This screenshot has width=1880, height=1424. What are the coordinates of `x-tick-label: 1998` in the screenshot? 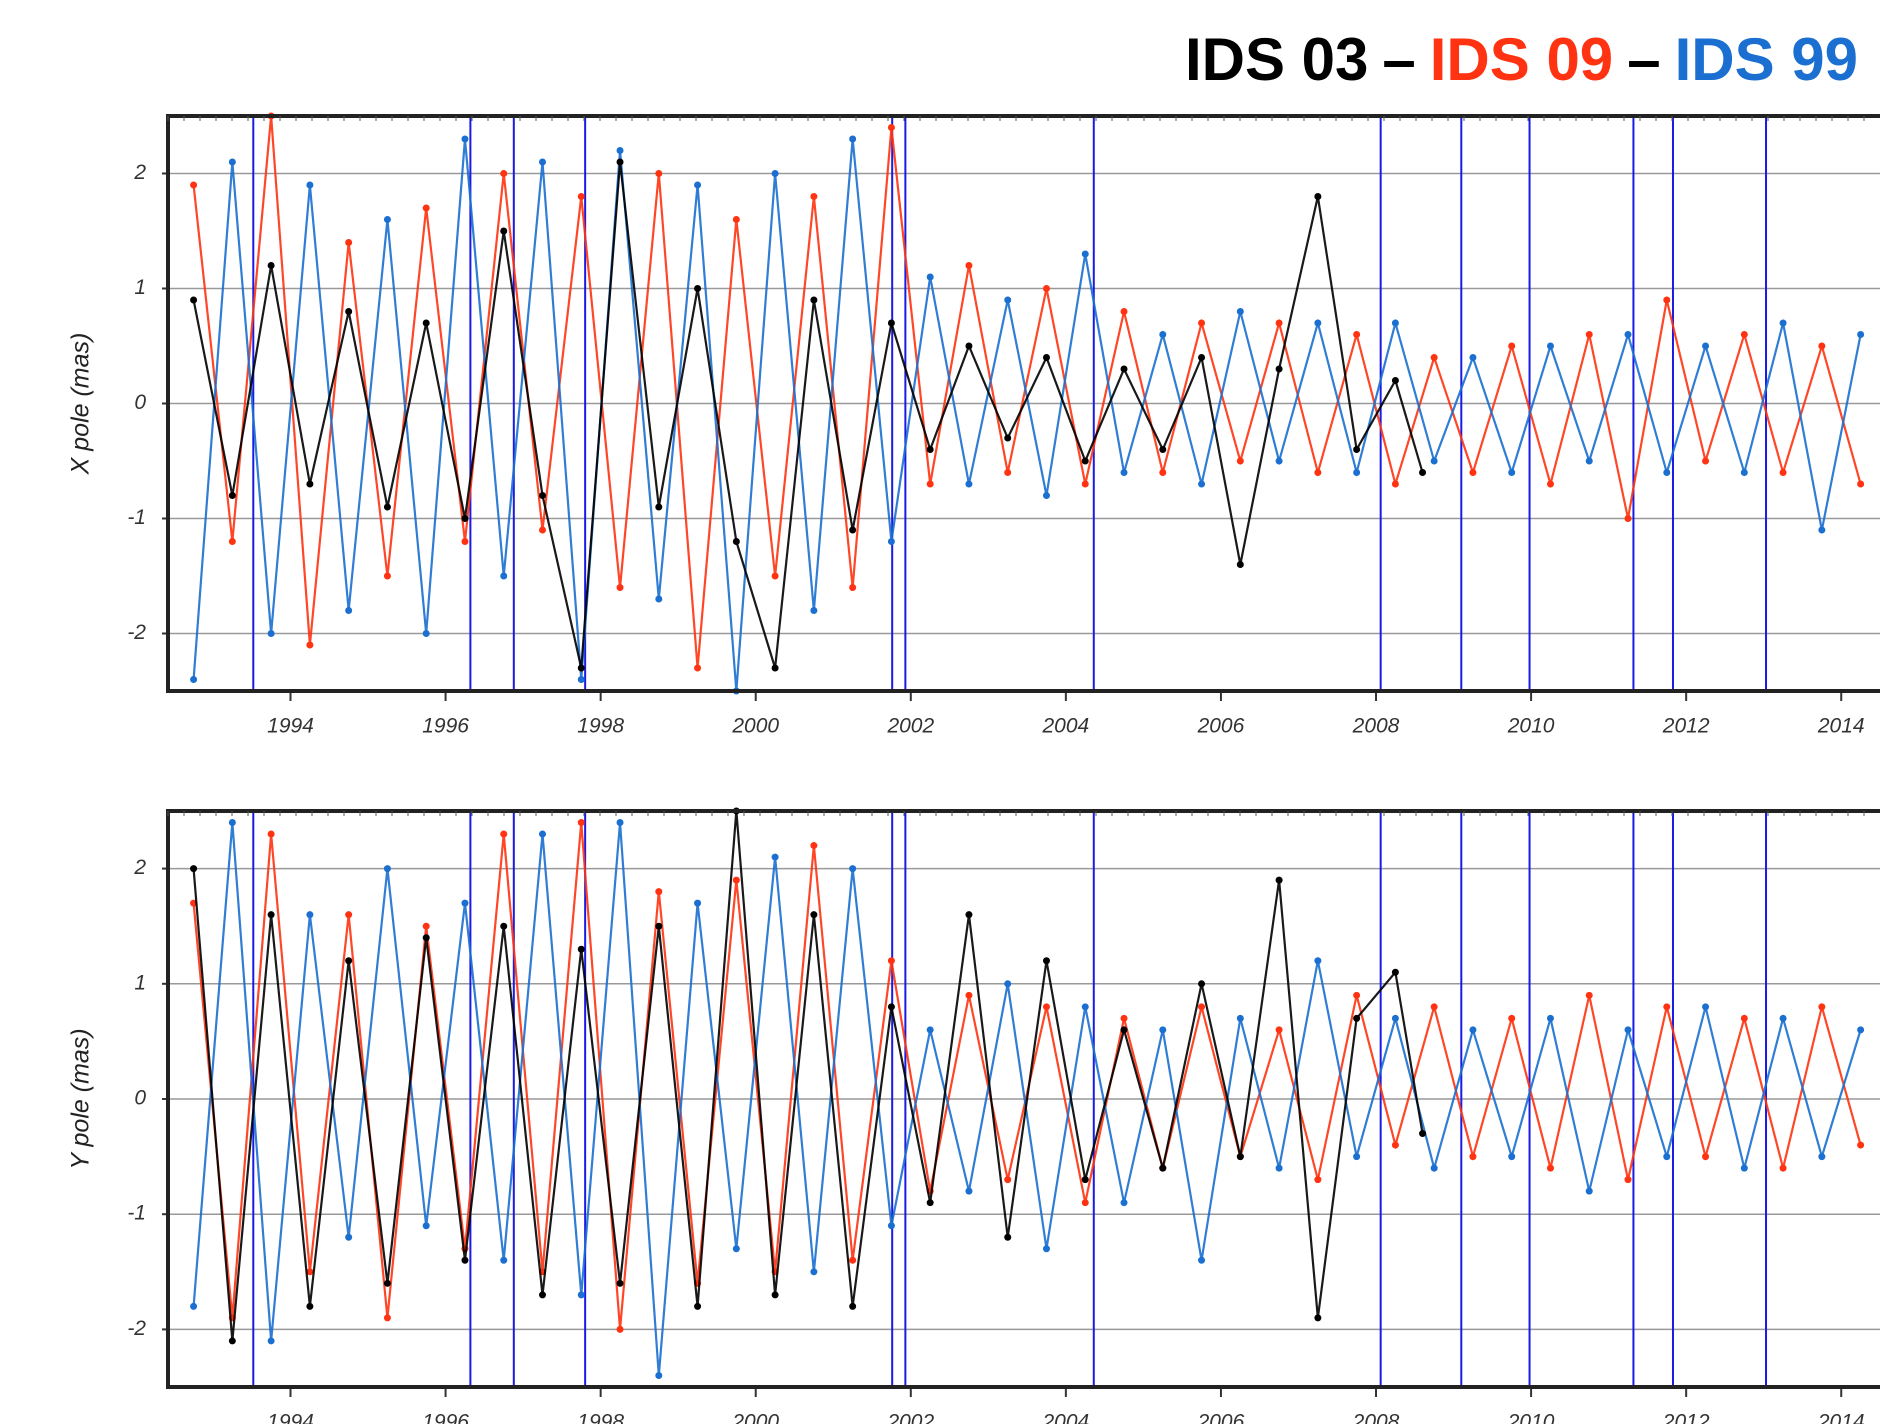 It's located at (600, 1417).